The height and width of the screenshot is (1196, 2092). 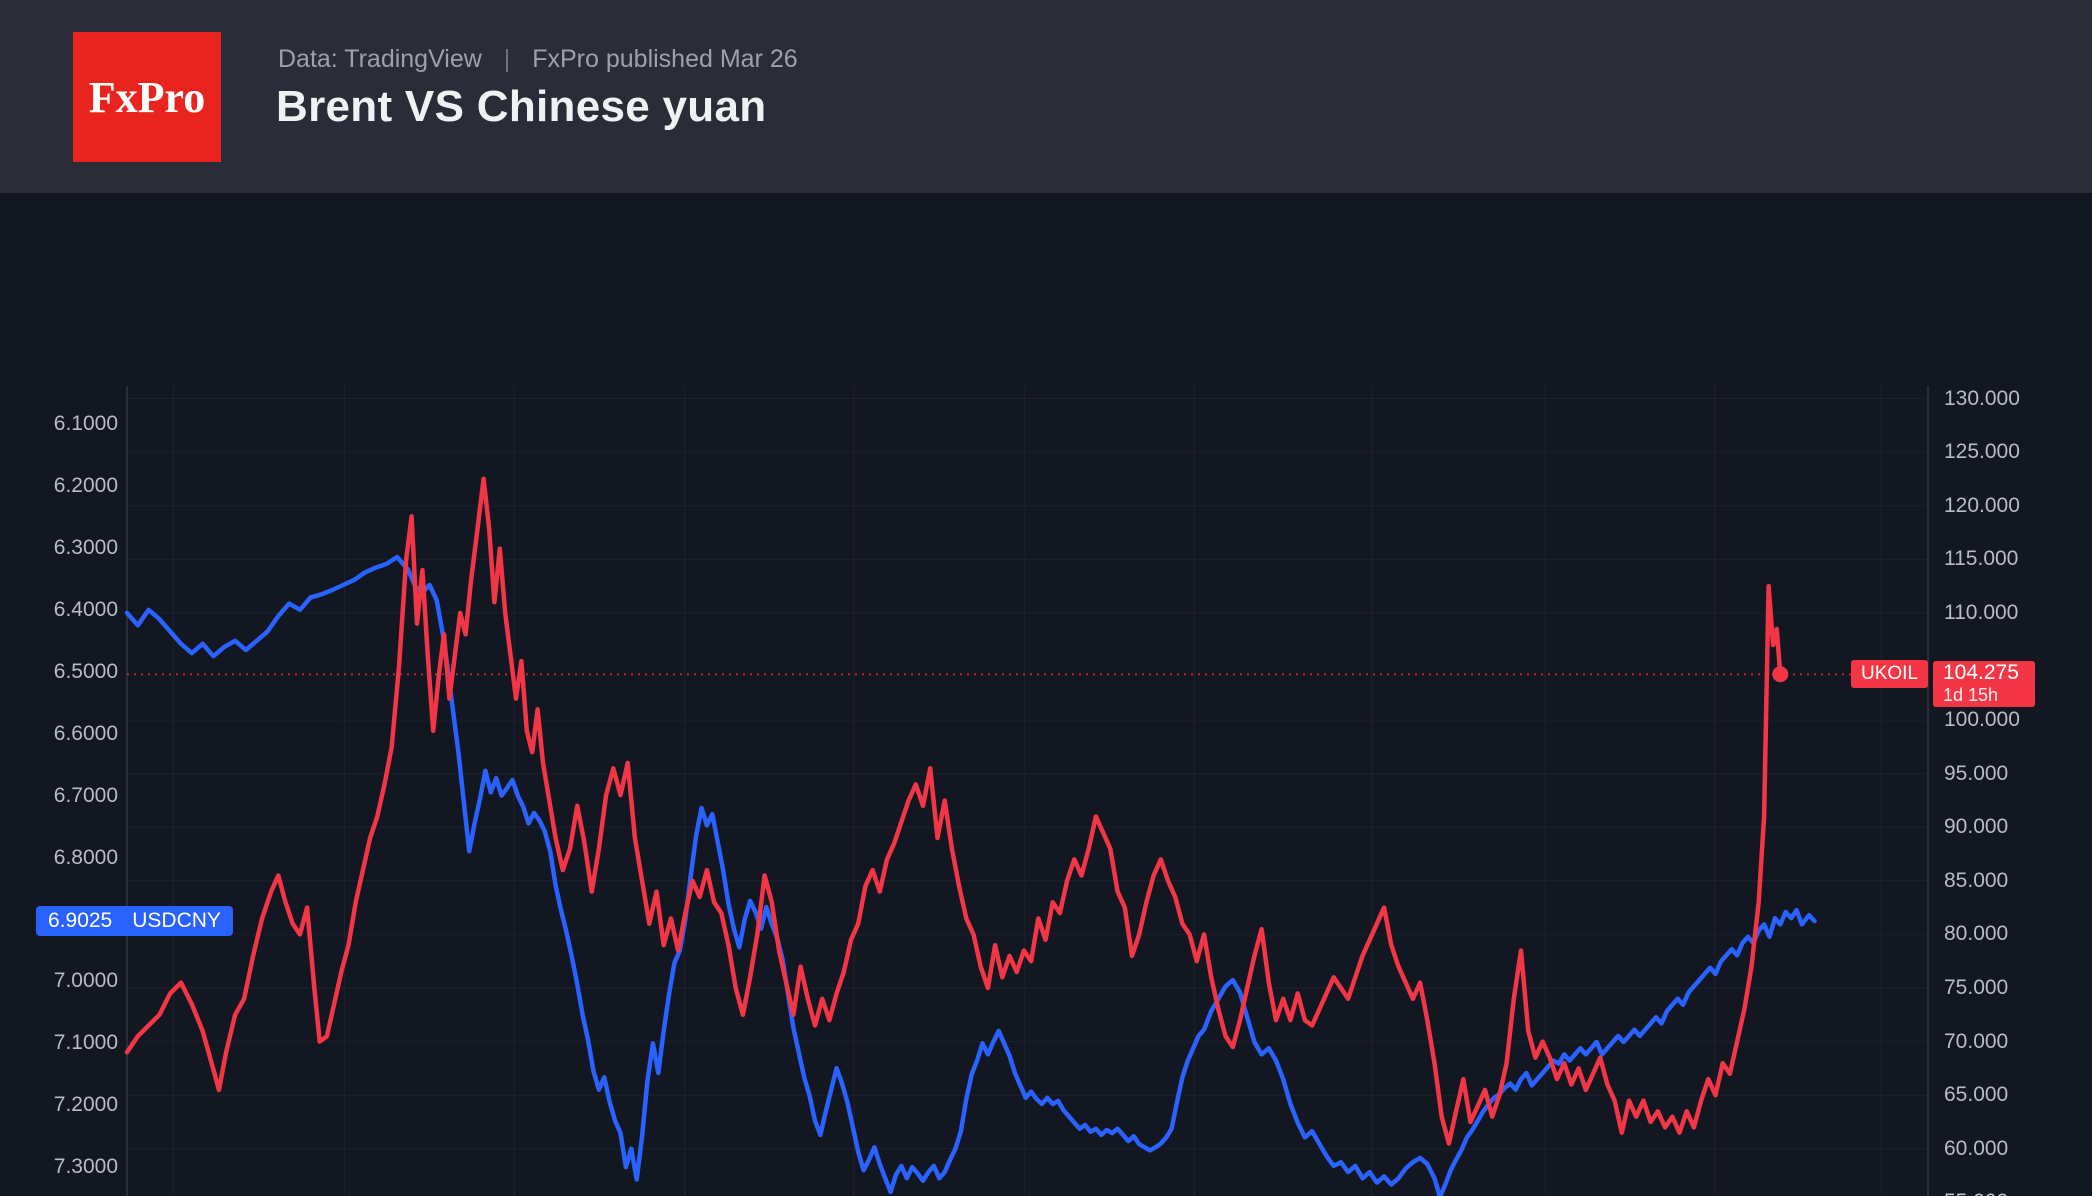 What do you see at coordinates (1971, 695) in the screenshot?
I see `ukoil-bar-countdown: 1d 15h` at bounding box center [1971, 695].